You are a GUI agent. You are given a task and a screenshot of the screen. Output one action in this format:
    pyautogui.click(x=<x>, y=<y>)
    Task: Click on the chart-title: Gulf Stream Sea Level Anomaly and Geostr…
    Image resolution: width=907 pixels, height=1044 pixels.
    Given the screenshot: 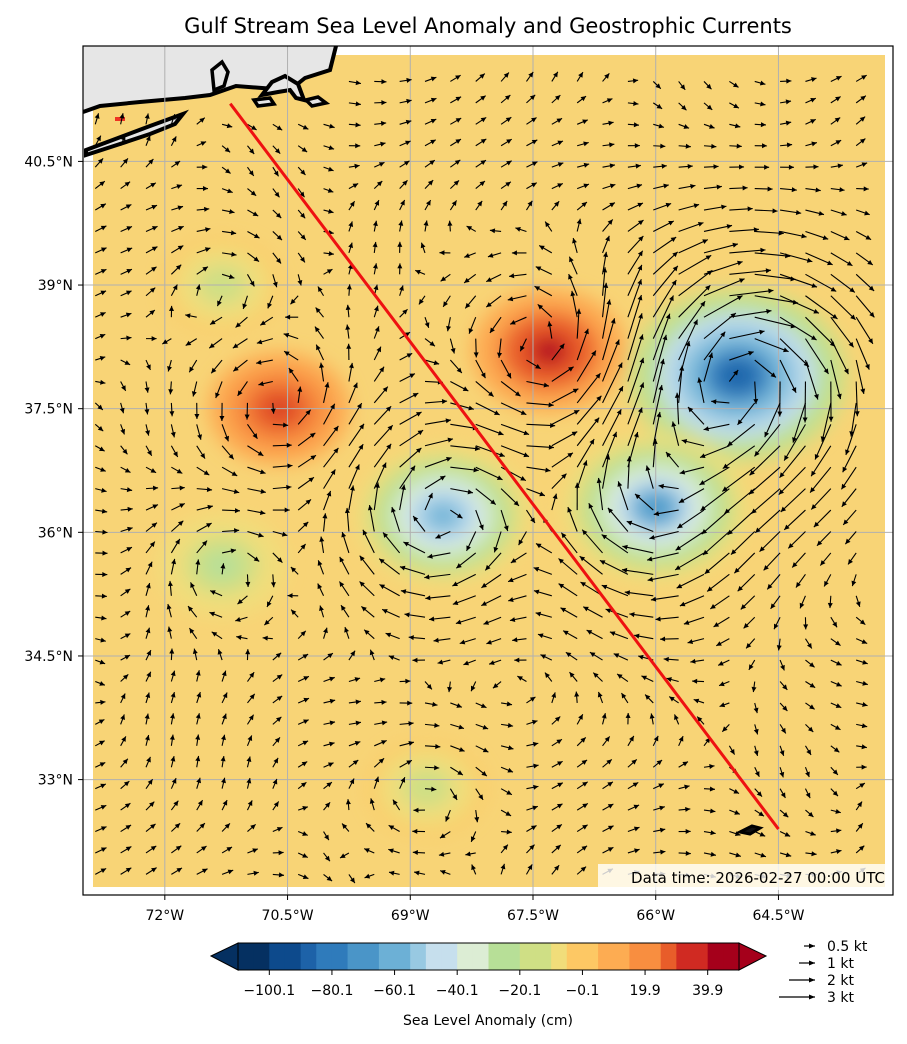 What is the action you would take?
    pyautogui.click(x=488, y=26)
    